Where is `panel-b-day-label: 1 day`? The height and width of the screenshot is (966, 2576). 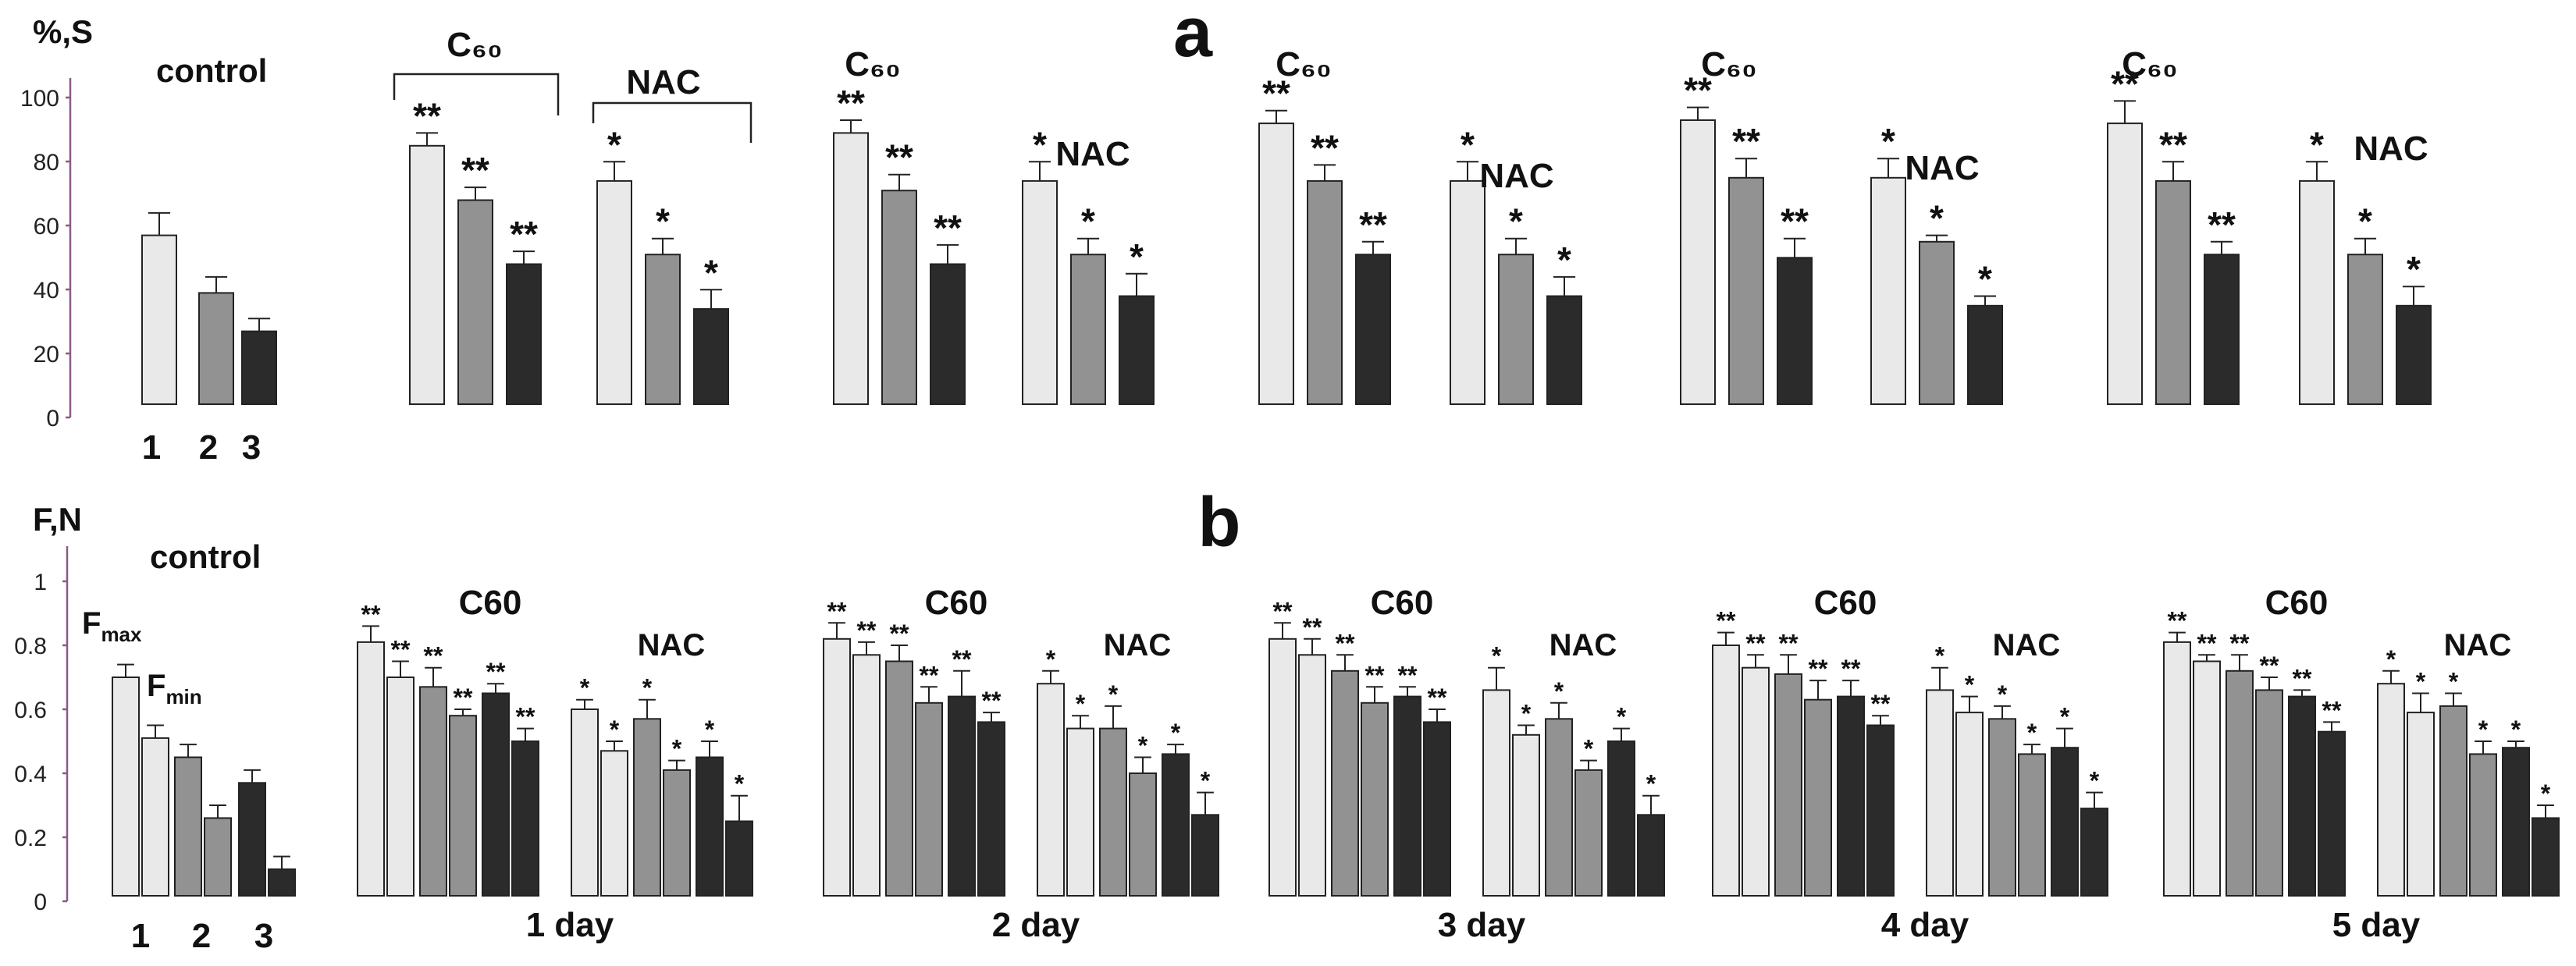
panel-b-day-label: 1 day is located at coordinates (570, 925).